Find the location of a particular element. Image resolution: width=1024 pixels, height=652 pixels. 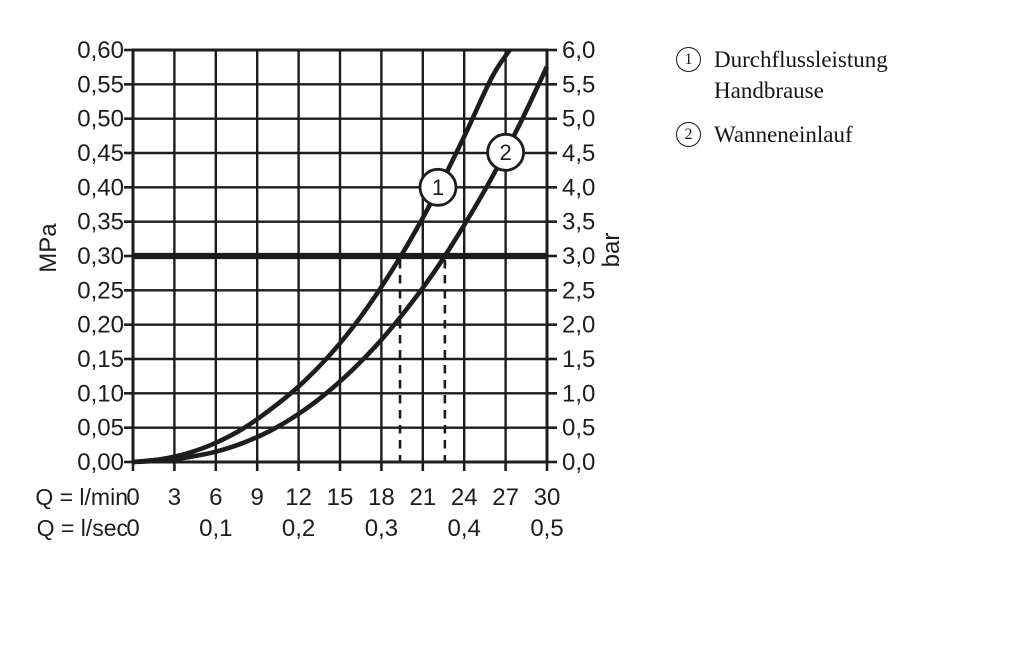

legend-label-2: Wanneneinlauf is located at coordinates (783, 134).